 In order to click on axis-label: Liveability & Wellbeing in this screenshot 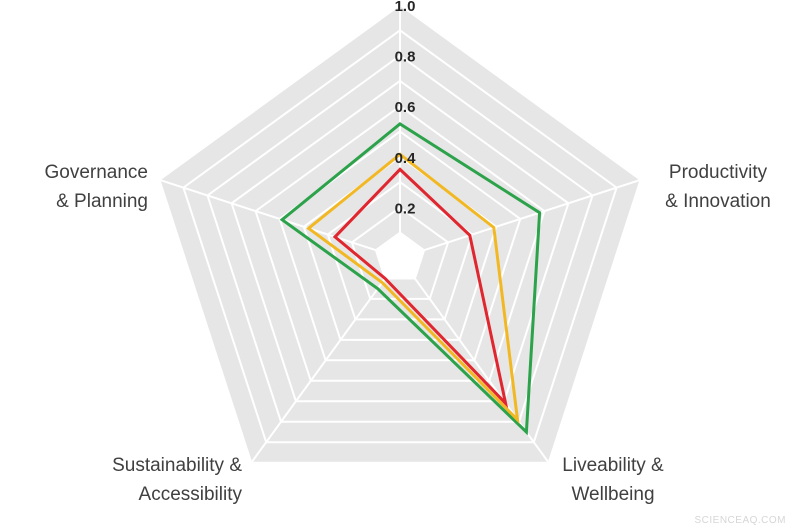, I will do `click(613, 480)`.